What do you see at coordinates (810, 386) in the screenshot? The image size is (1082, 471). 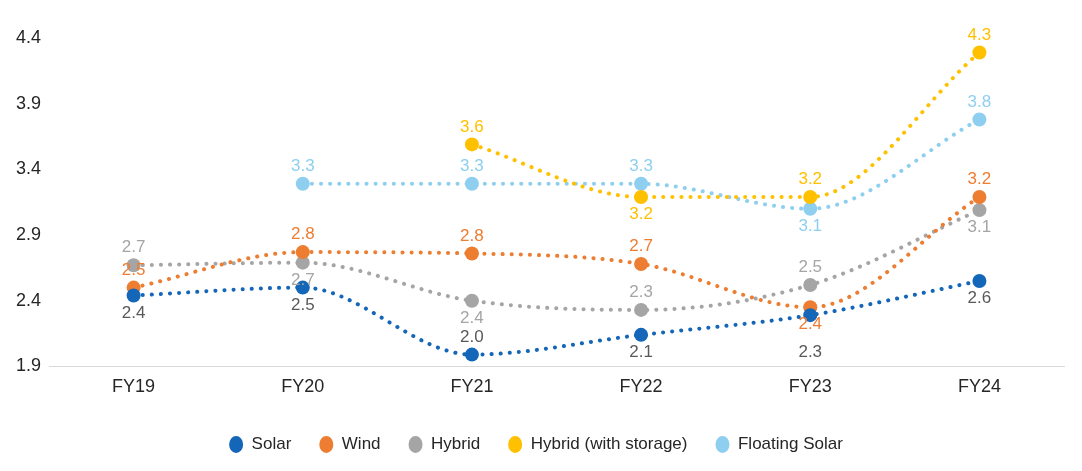 I see `x-tick-label: FY23` at bounding box center [810, 386].